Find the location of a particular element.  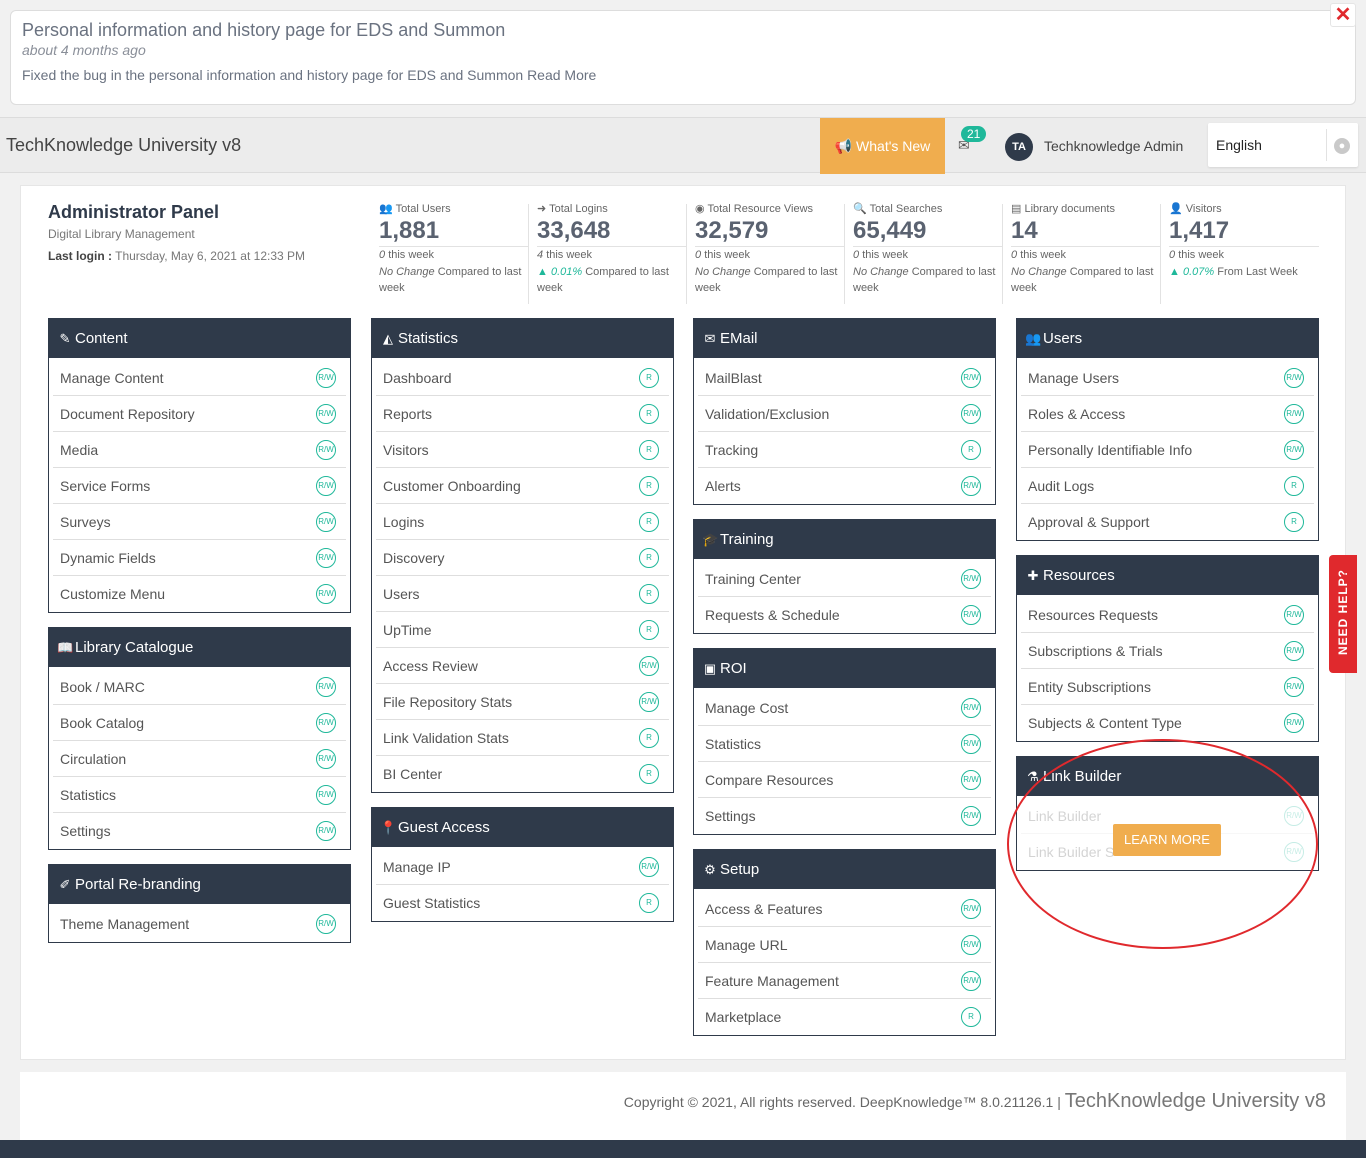

card-title: EMail is located at coordinates (739, 338).